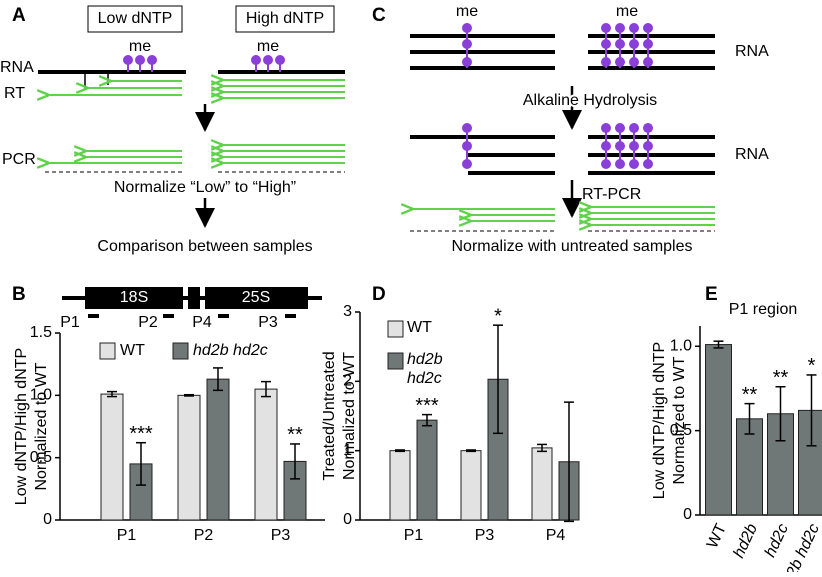 This screenshot has height=577, width=822. What do you see at coordinates (611, 194) in the screenshot?
I see `label: RT-PCR` at bounding box center [611, 194].